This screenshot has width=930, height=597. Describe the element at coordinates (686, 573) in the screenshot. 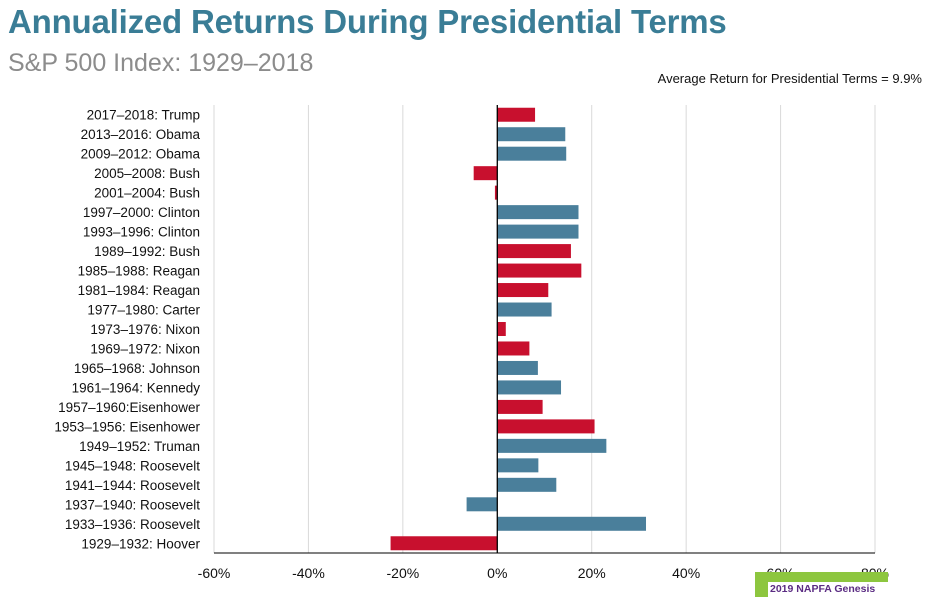

I see `x-tick-label: 40%` at that location.